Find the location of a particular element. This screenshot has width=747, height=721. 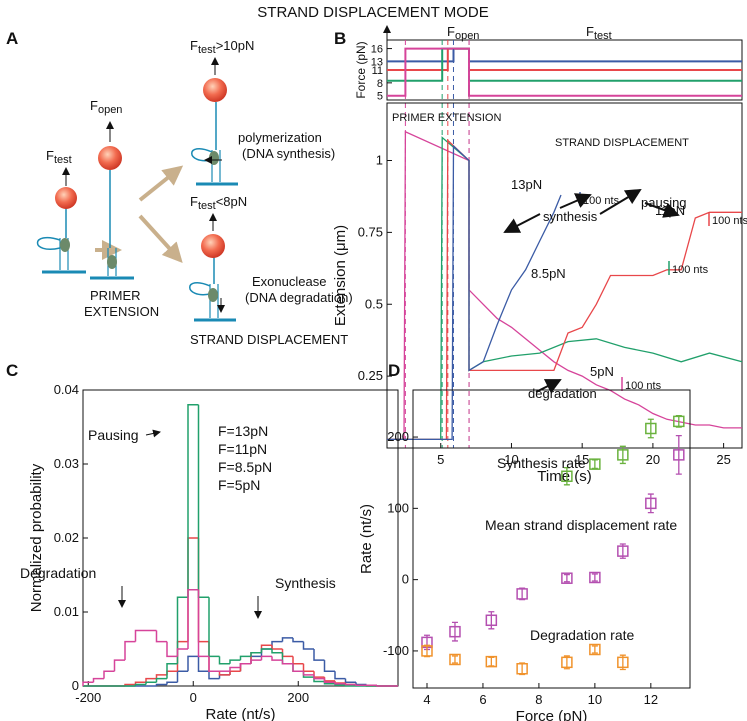

stage-label: PRIMER is located at coordinates (115, 295).